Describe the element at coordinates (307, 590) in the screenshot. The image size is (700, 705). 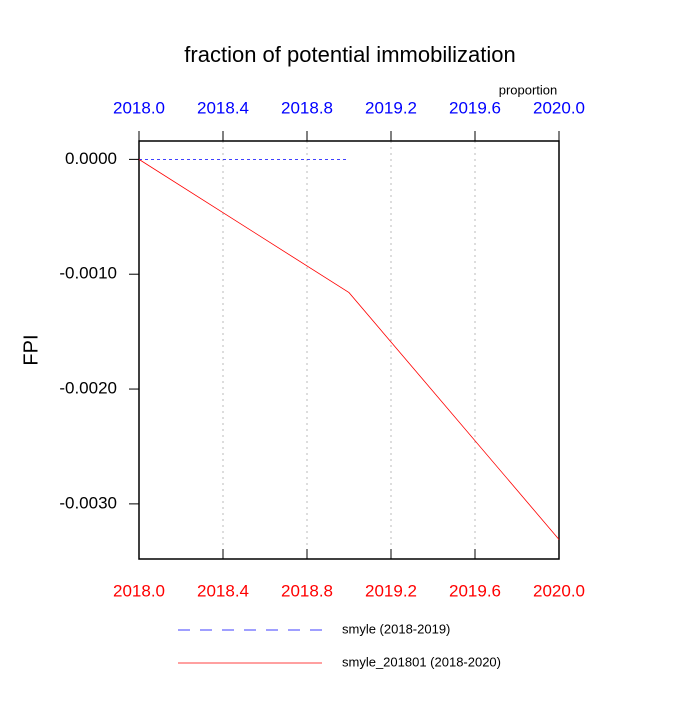
I see `x-tick-label: 2018.8` at that location.